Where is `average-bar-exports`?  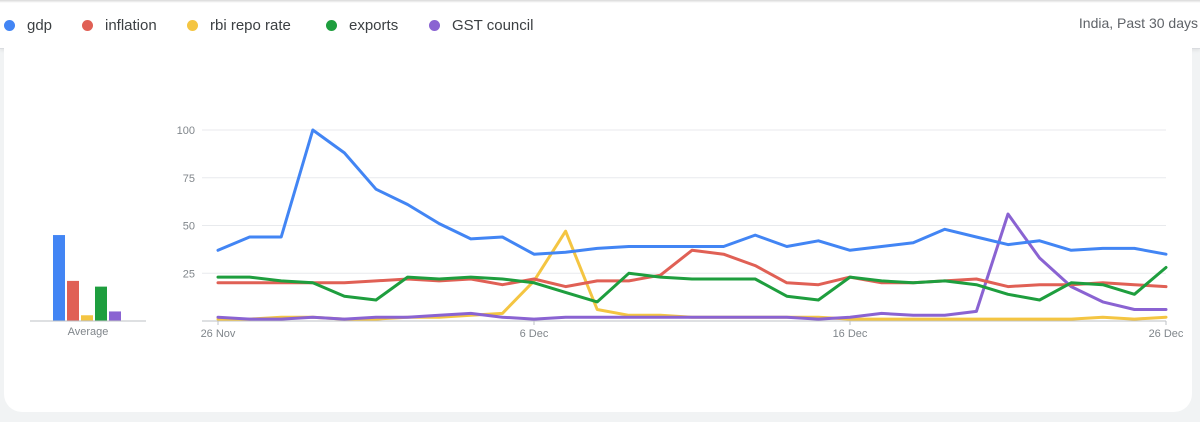
average-bar-exports is located at coordinates (101, 303).